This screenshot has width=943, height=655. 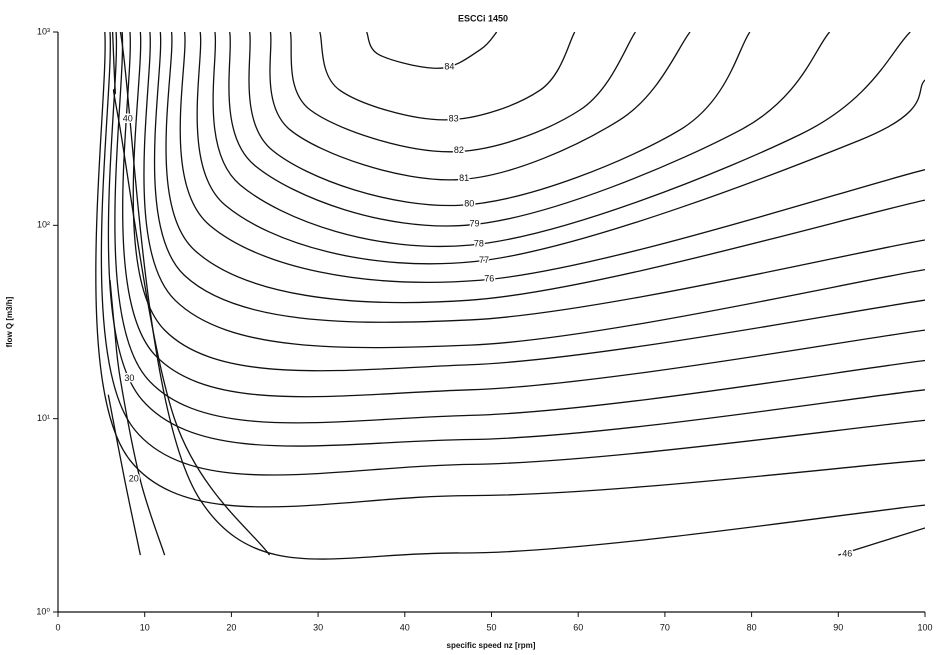 I want to click on contour-label: 79, so click(x=474, y=224).